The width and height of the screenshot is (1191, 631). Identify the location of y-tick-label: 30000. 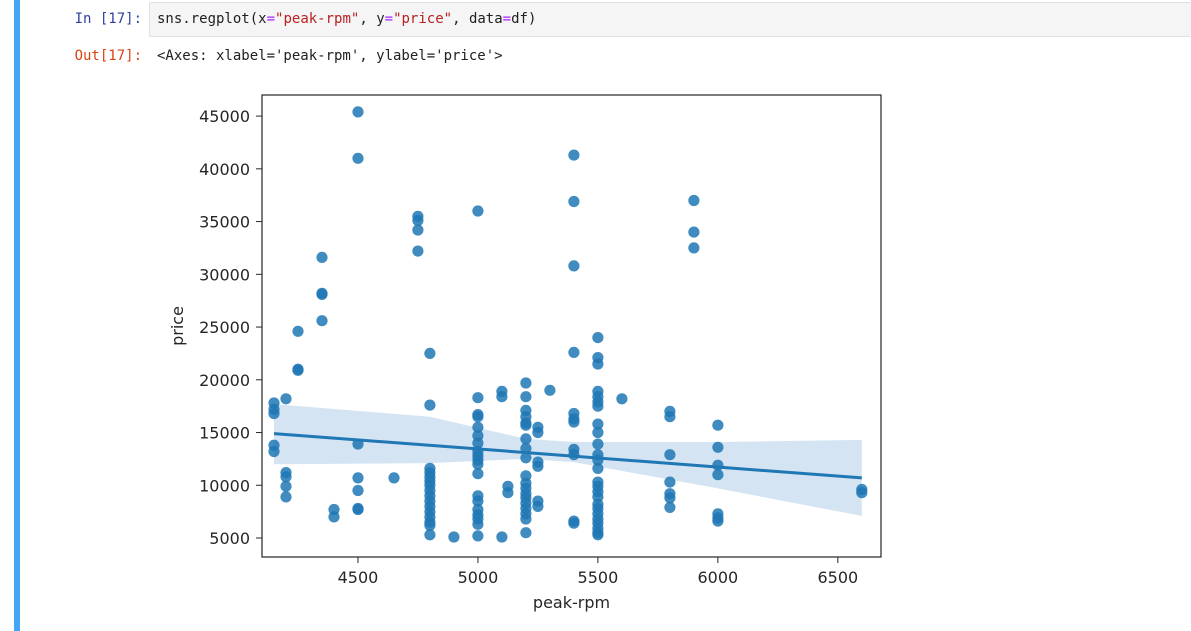
(224, 274).